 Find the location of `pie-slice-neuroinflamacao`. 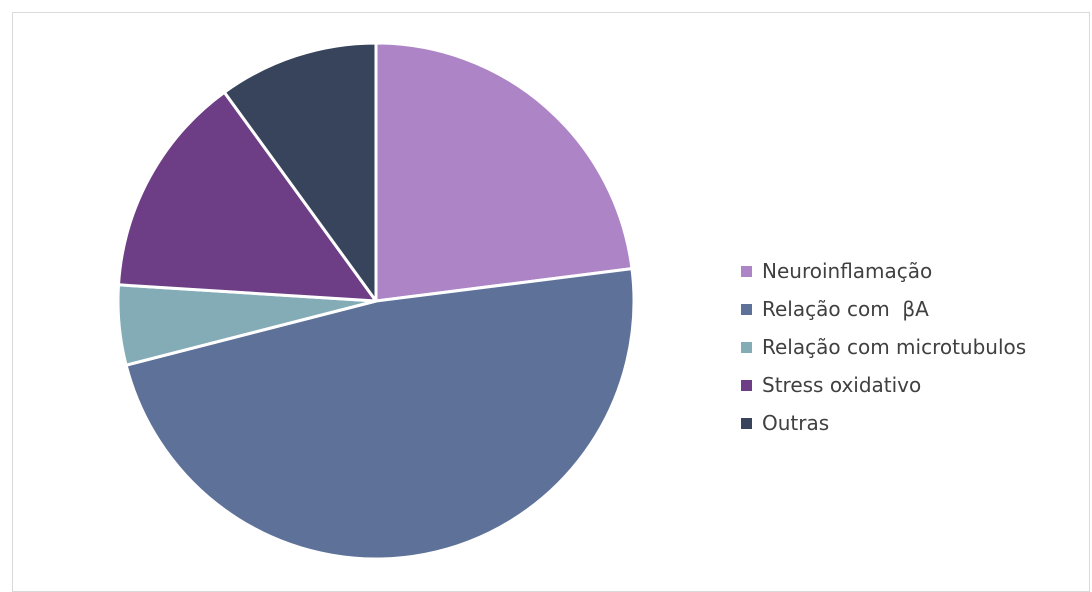

pie-slice-neuroinflamacao is located at coordinates (504, 172).